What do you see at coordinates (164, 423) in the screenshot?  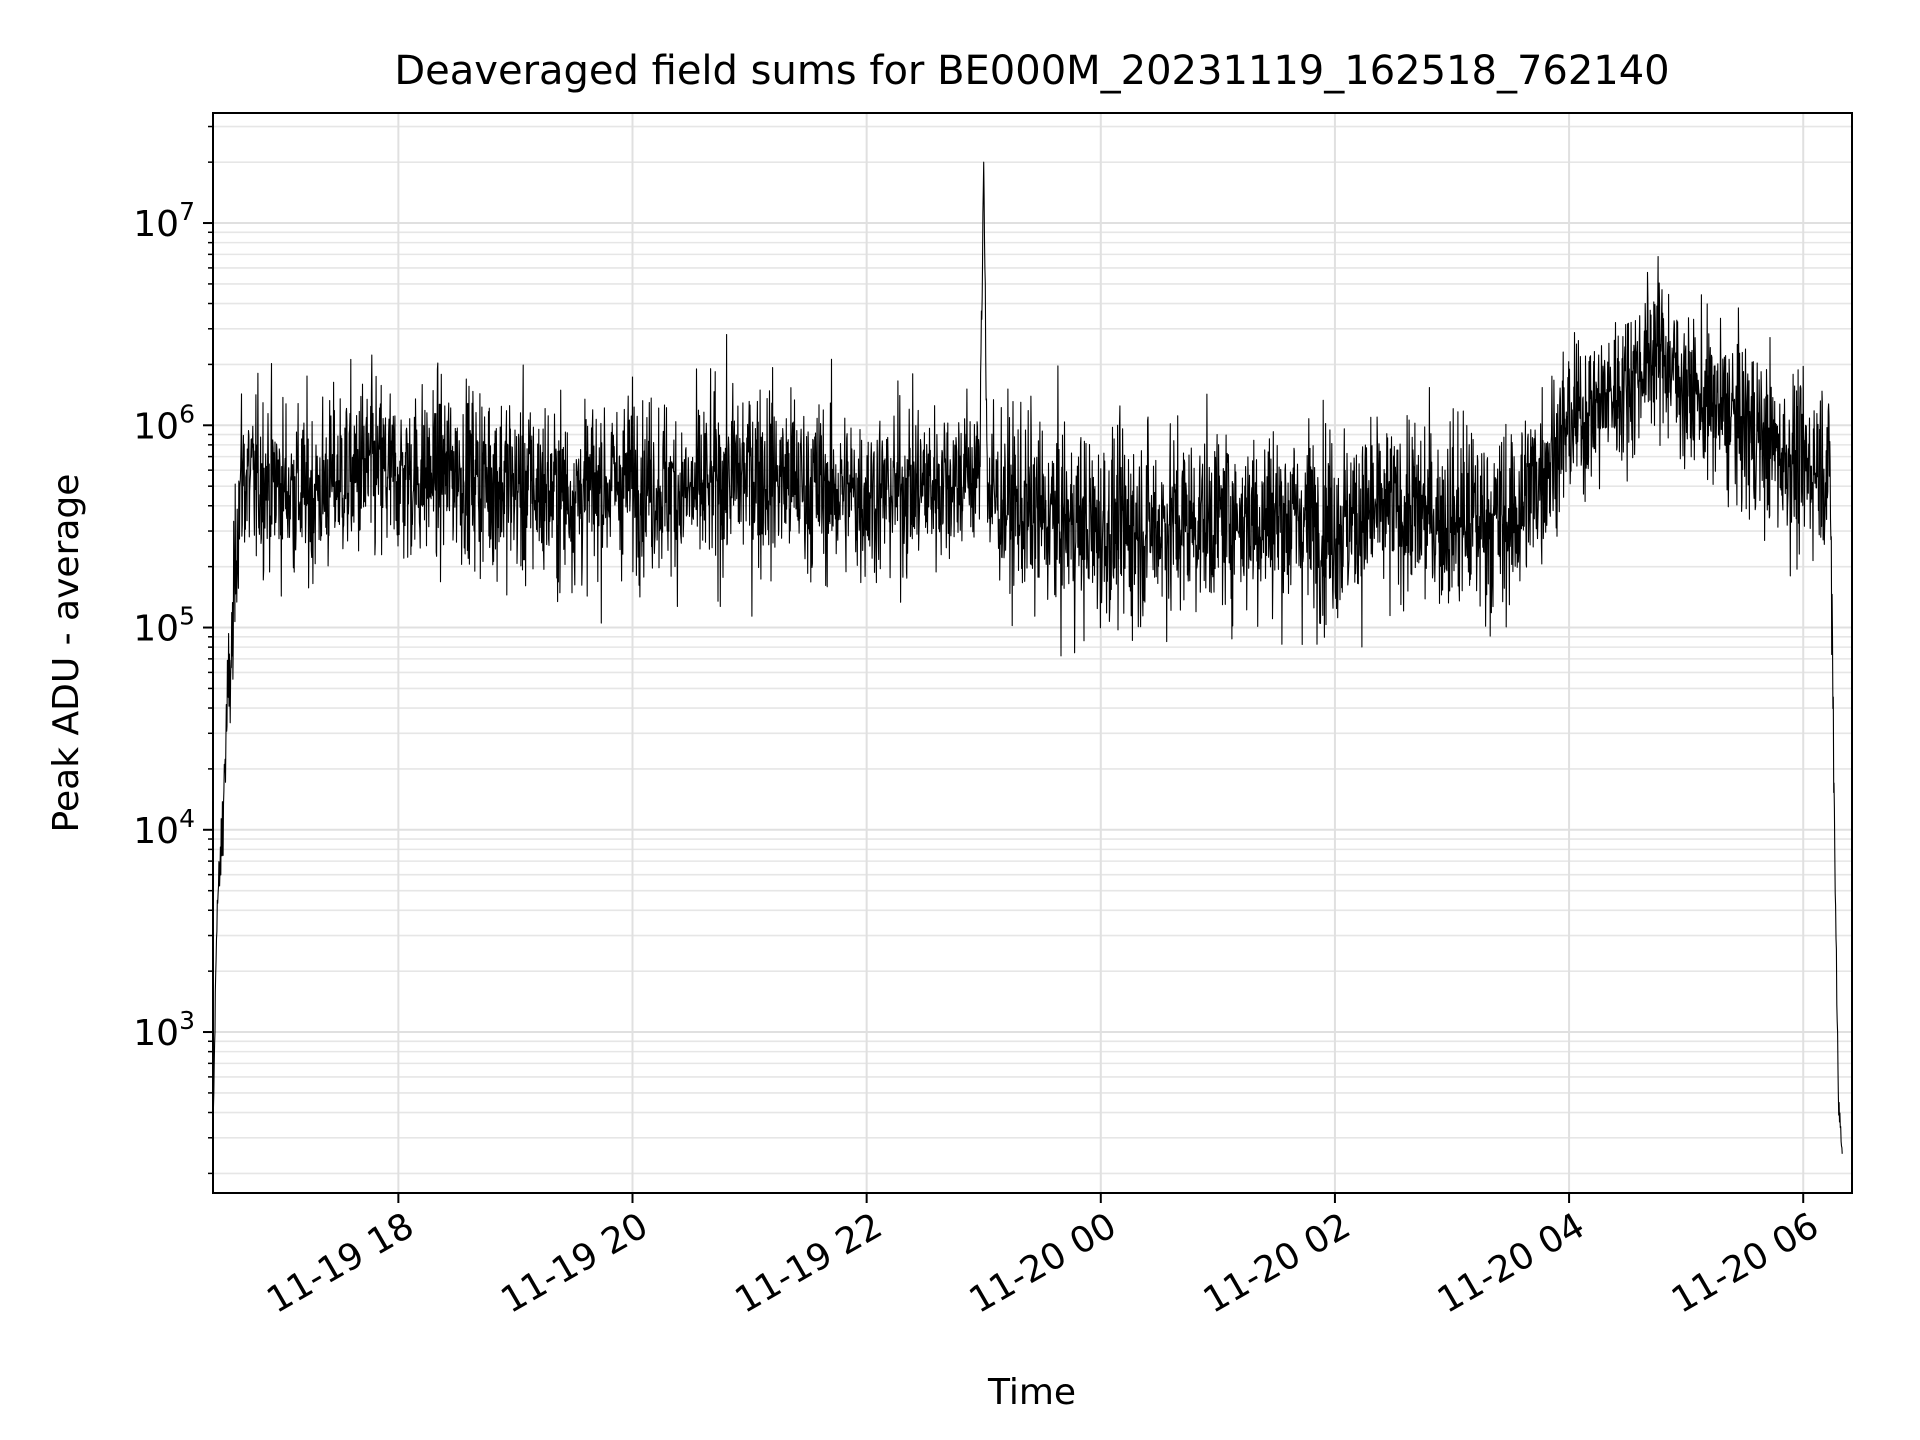 I see `y-tick-label: 10⁶` at bounding box center [164, 423].